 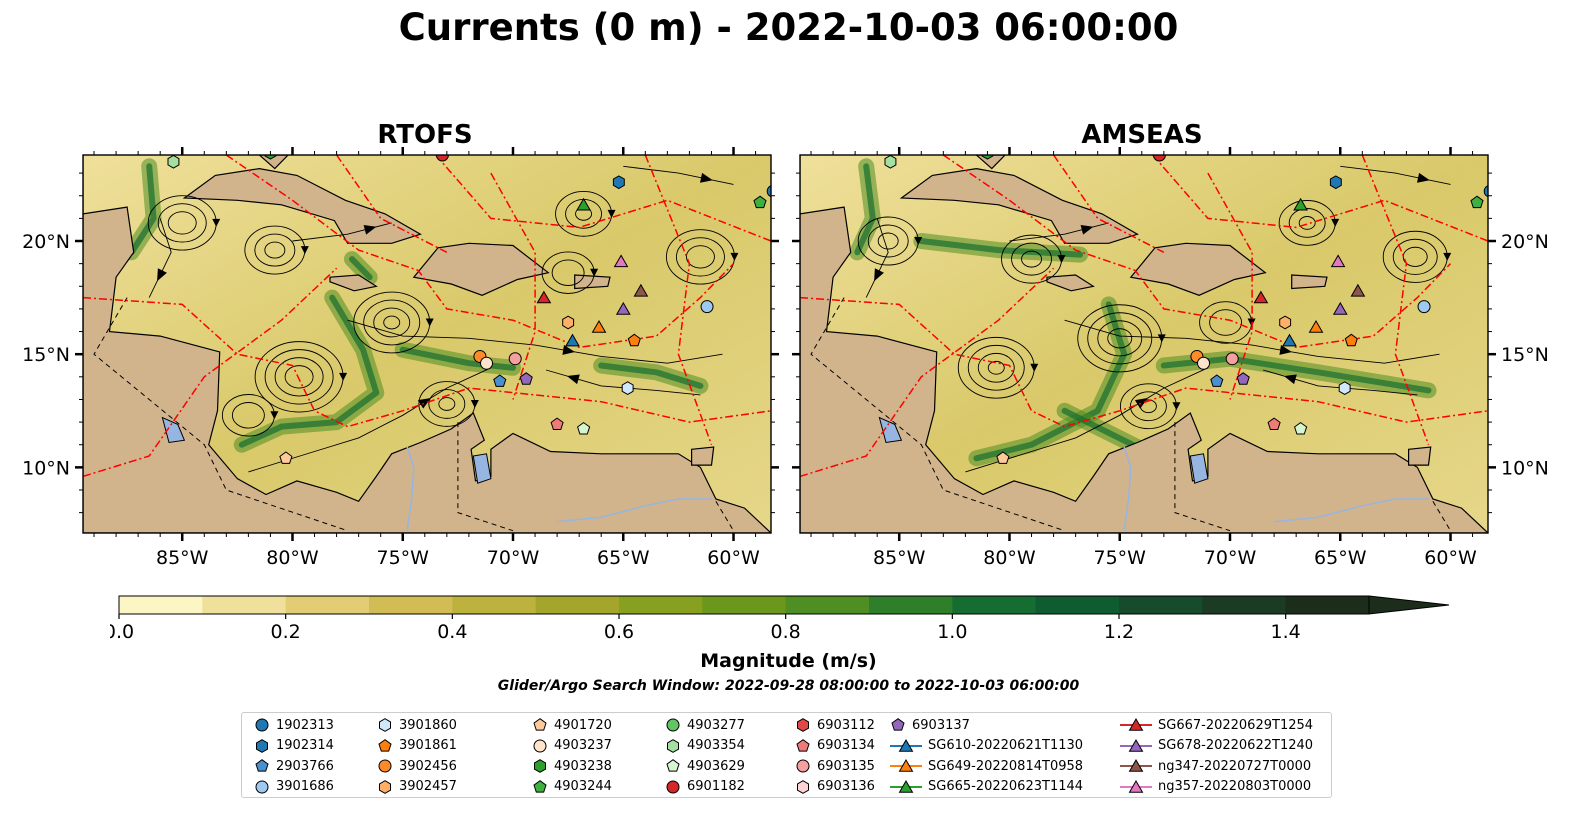 I want to click on colorbar-tick-label: 0.4, so click(x=452, y=630).